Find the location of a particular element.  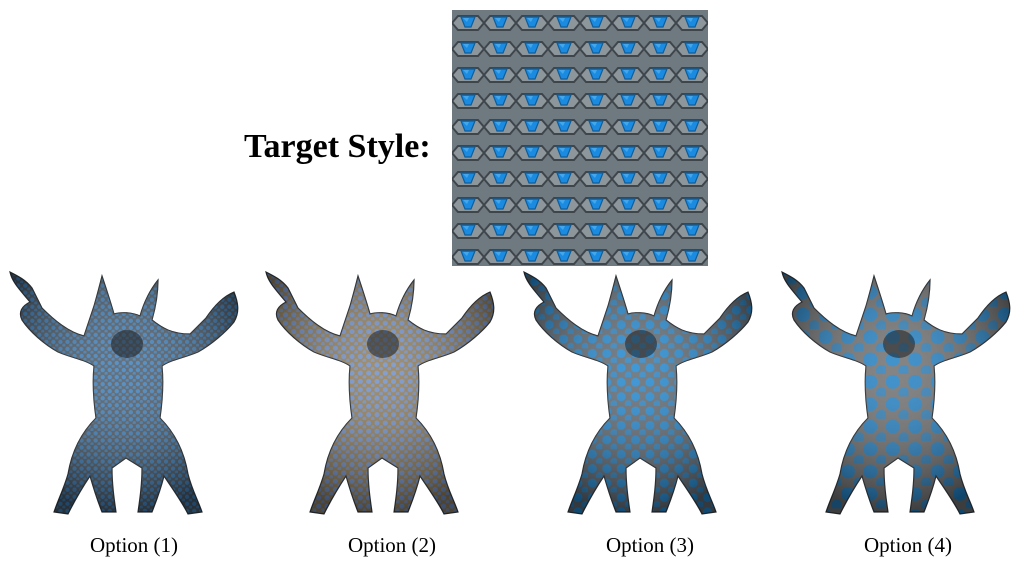

option-2-render is located at coordinates (386, 396).